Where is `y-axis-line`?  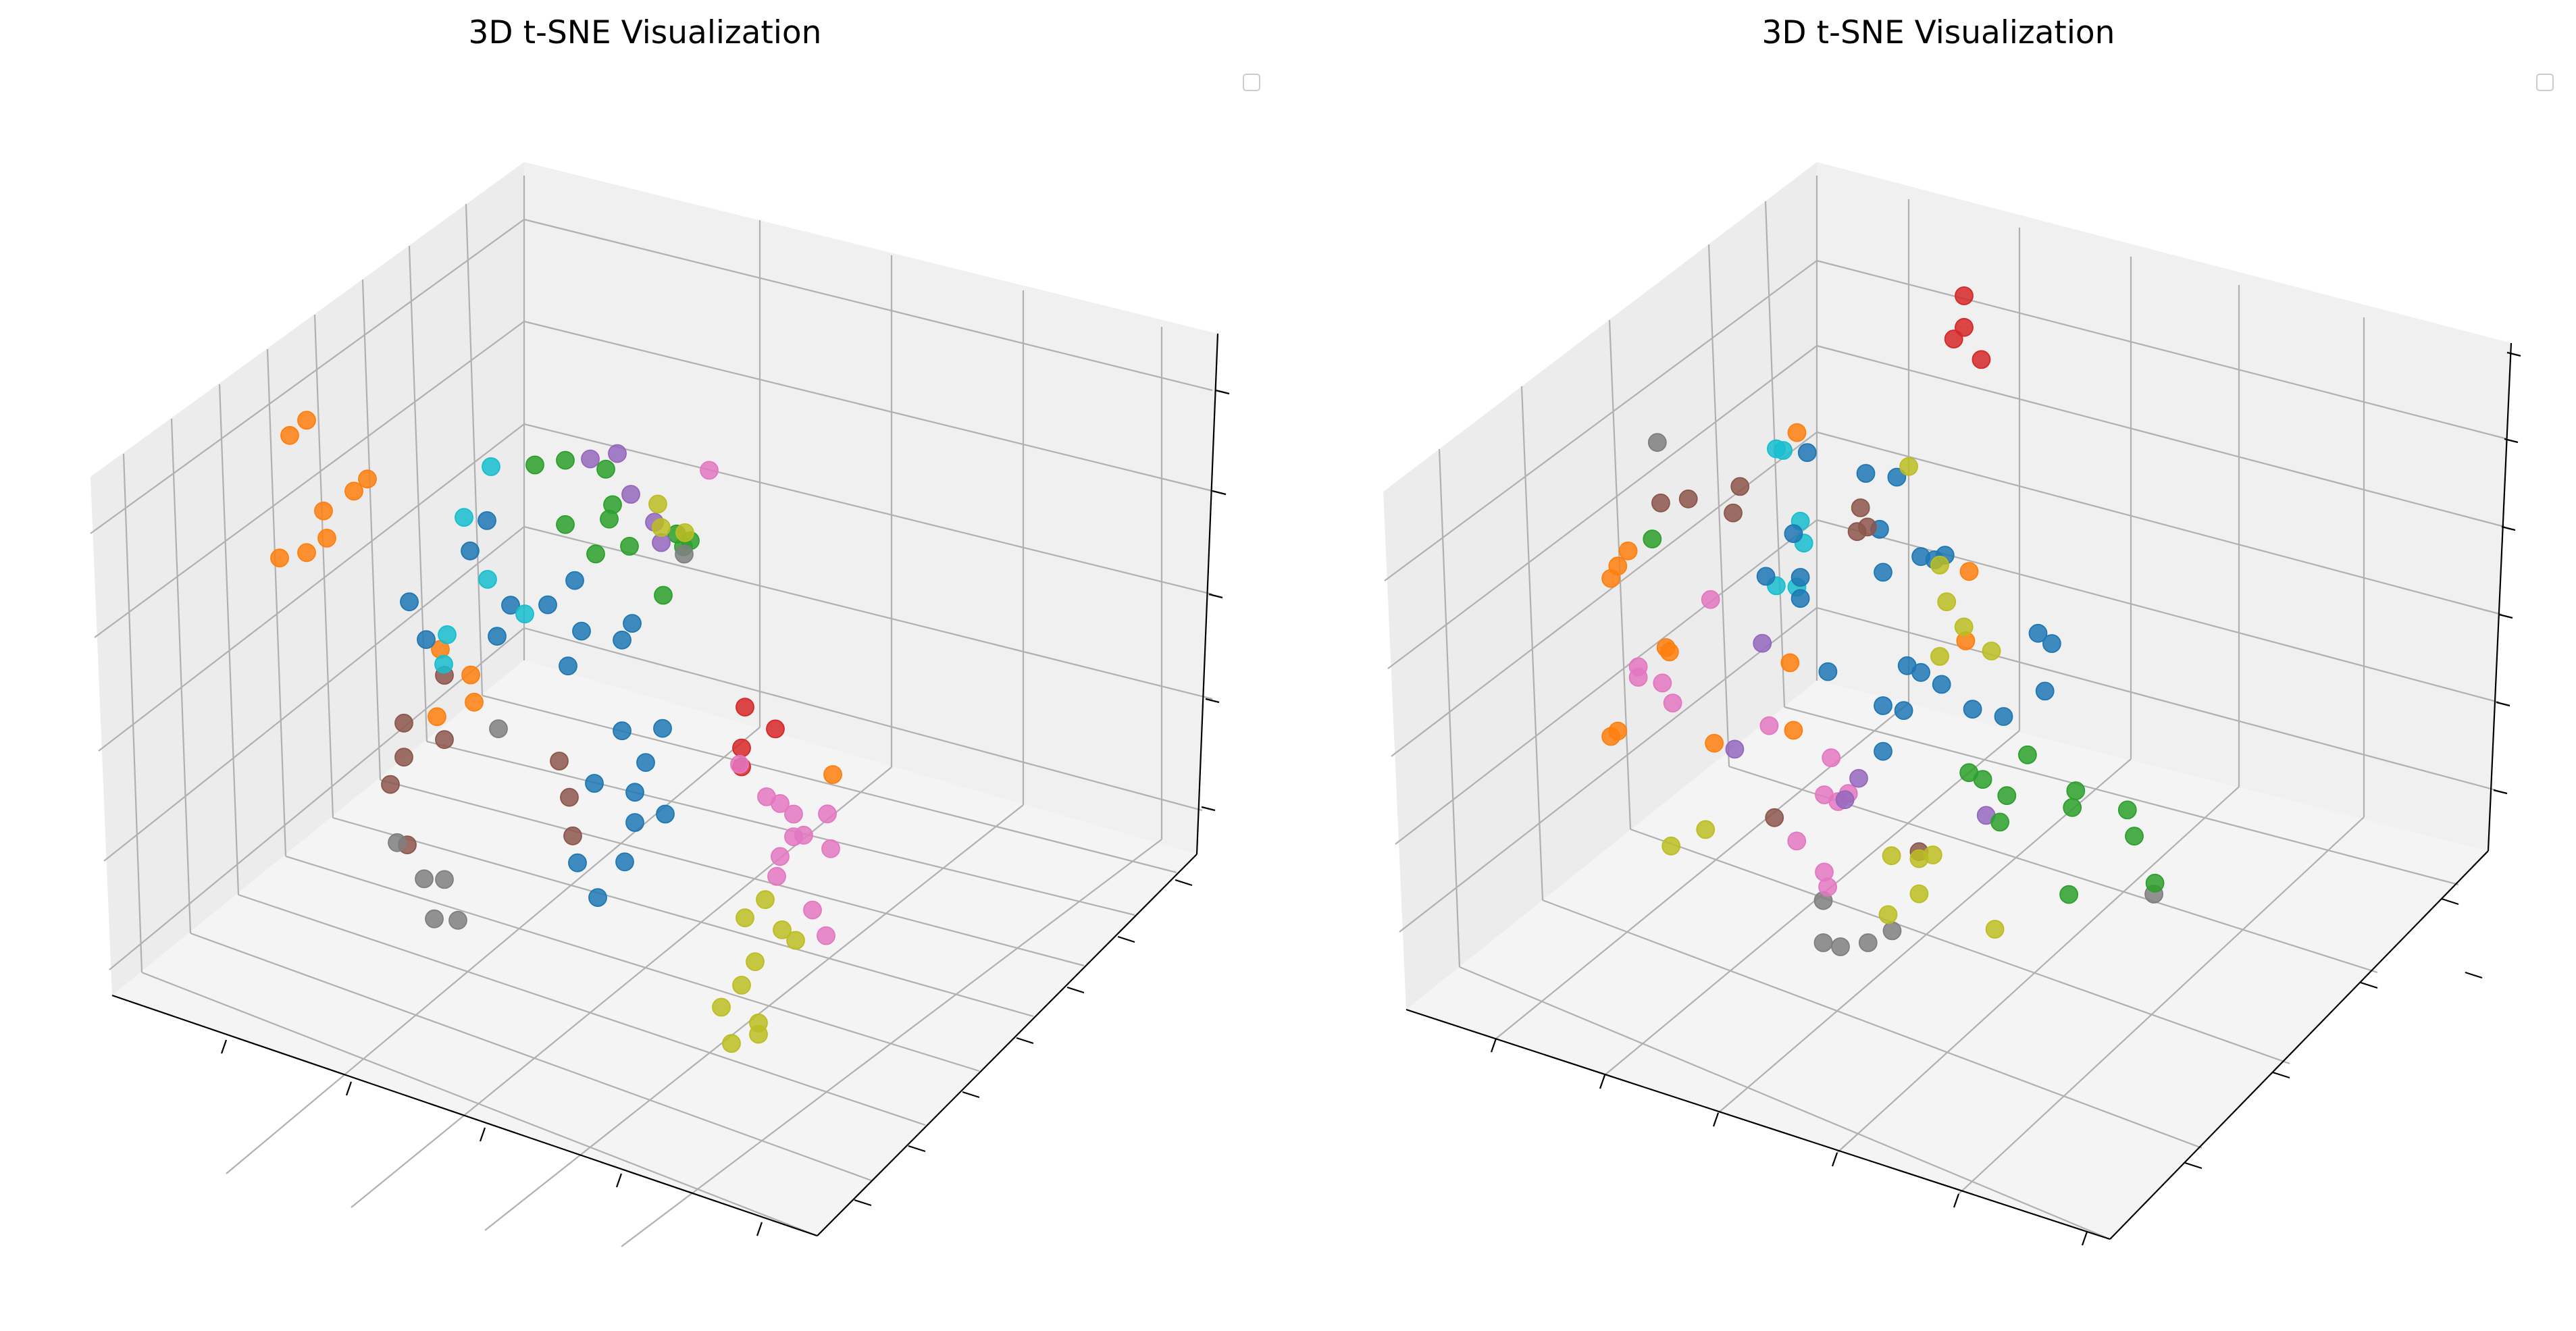 y-axis-line is located at coordinates (1007, 1045).